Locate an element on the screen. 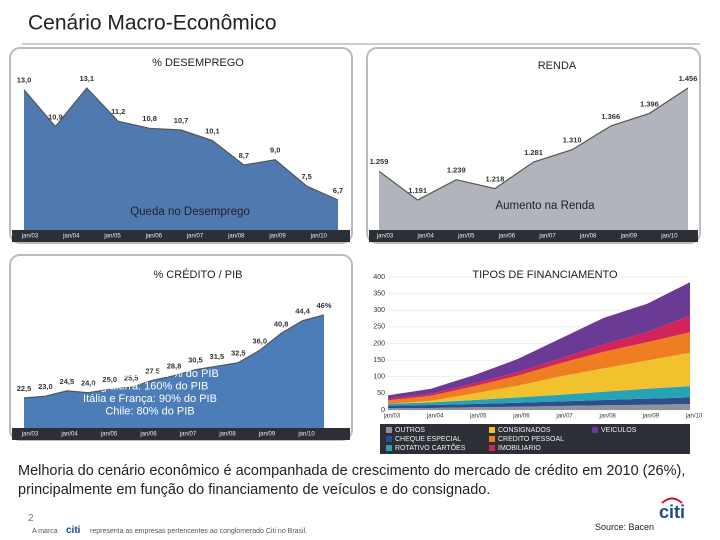 The height and width of the screenshot is (540, 720). data-label: 13,0 is located at coordinates (24, 80).